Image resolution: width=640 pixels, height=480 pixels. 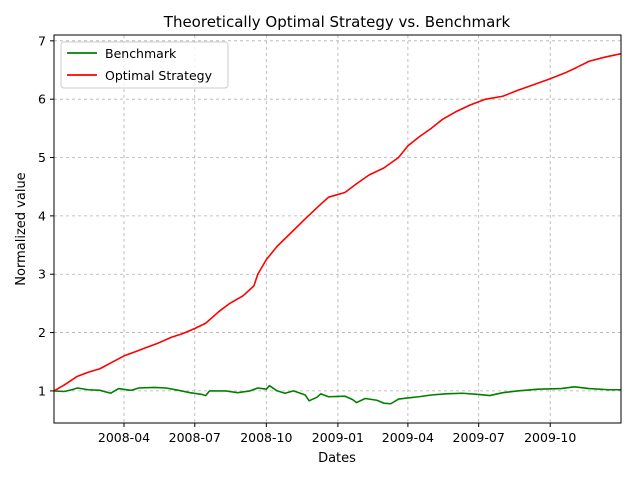 I want to click on x-tick-label: 2009-04, so click(x=408, y=437).